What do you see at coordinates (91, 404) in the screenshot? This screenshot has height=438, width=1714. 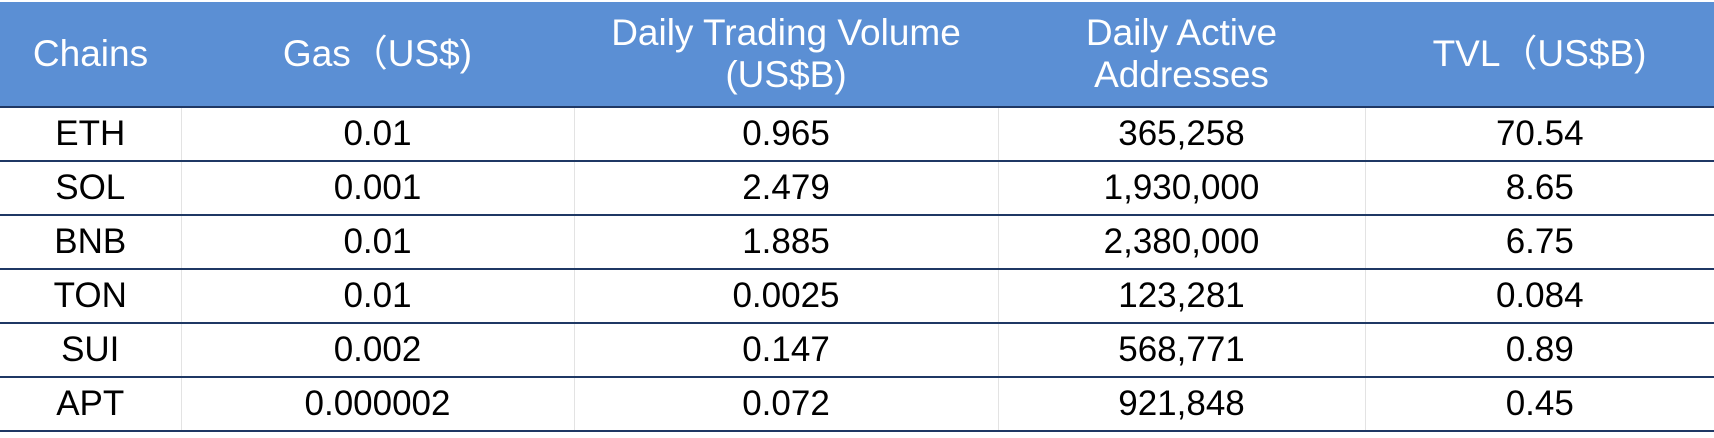 I see `cell-chain: APT` at bounding box center [91, 404].